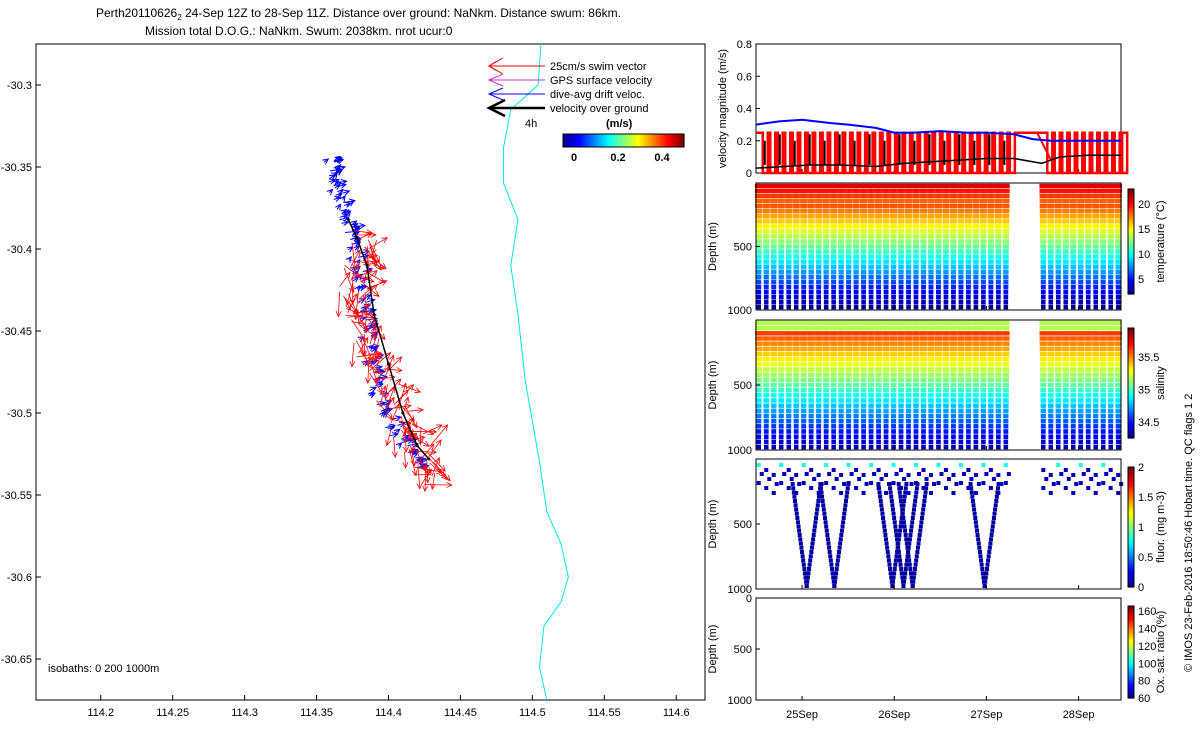  Describe the element at coordinates (384, 240) in the screenshot. I see `swim-vector-head` at that location.